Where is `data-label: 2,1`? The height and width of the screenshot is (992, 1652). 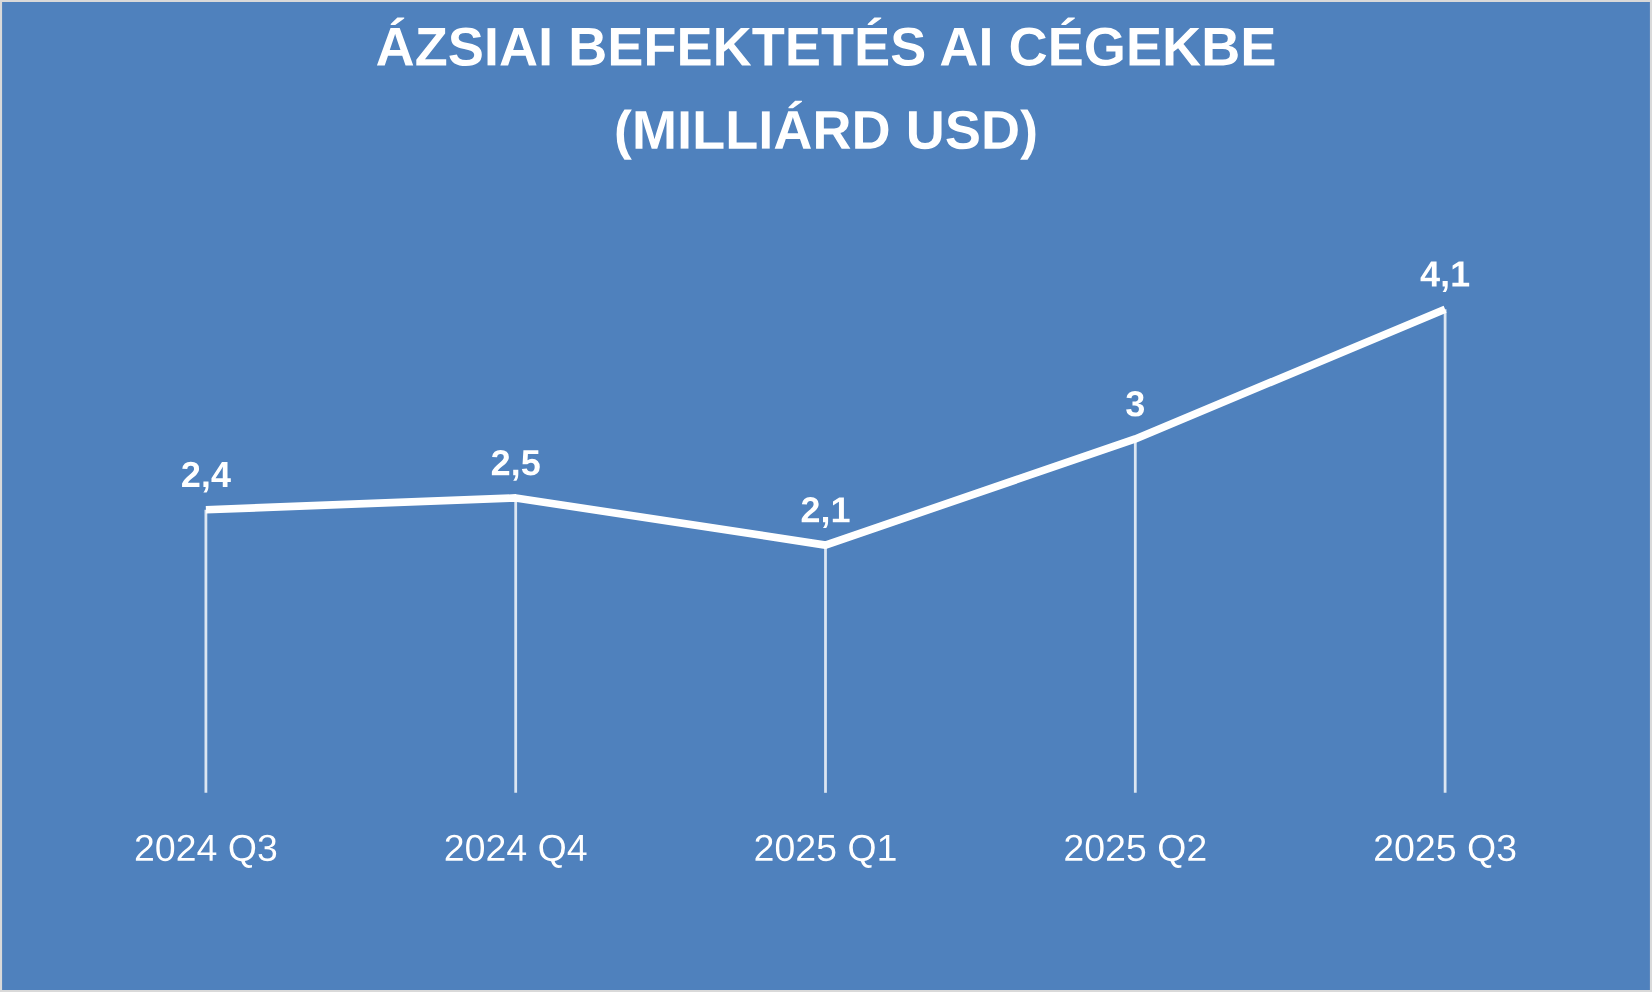
data-label: 2,1 is located at coordinates (825, 512).